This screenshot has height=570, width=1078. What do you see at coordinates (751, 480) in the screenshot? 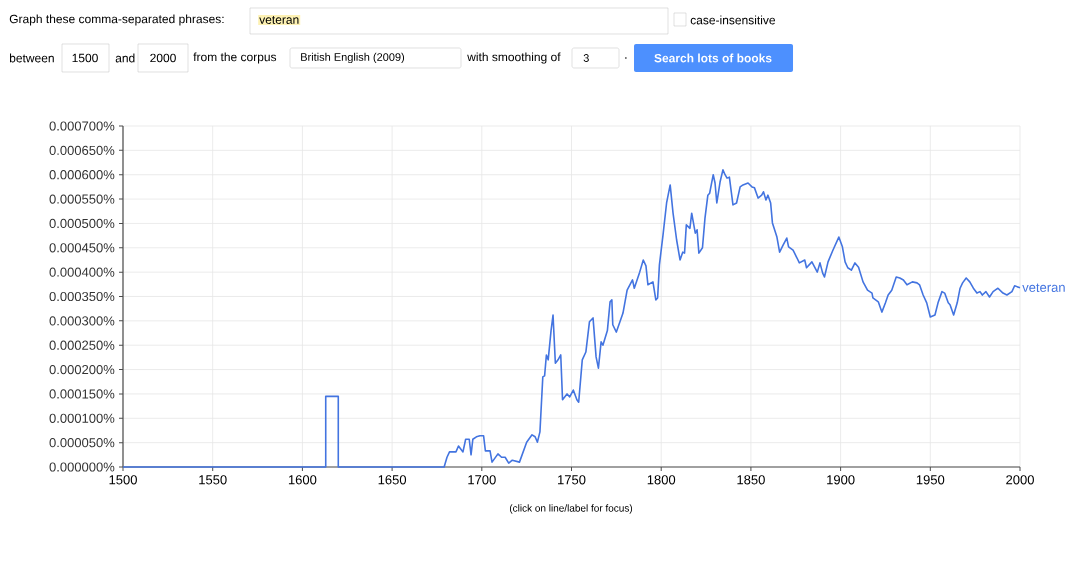
I see `x-tick-label: 1850` at bounding box center [751, 480].